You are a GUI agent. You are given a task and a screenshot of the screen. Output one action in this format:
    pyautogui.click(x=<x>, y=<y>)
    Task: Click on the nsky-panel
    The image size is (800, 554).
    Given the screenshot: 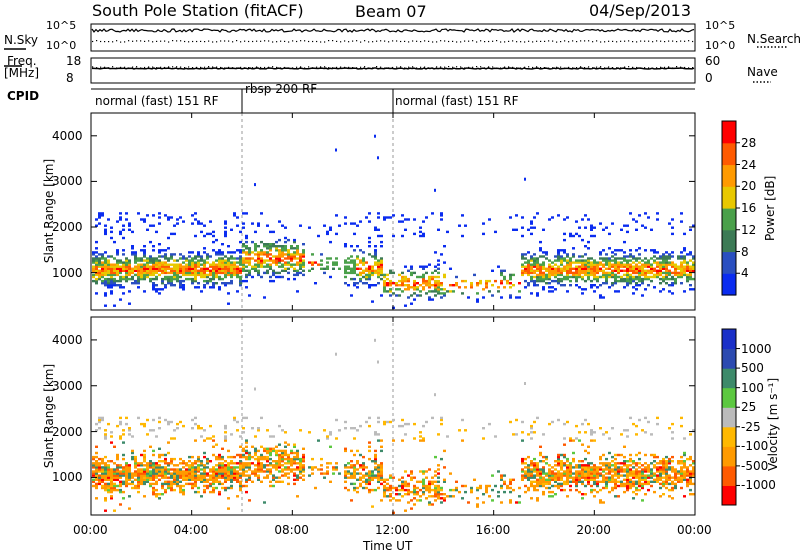 What is the action you would take?
    pyautogui.click(x=393, y=37)
    